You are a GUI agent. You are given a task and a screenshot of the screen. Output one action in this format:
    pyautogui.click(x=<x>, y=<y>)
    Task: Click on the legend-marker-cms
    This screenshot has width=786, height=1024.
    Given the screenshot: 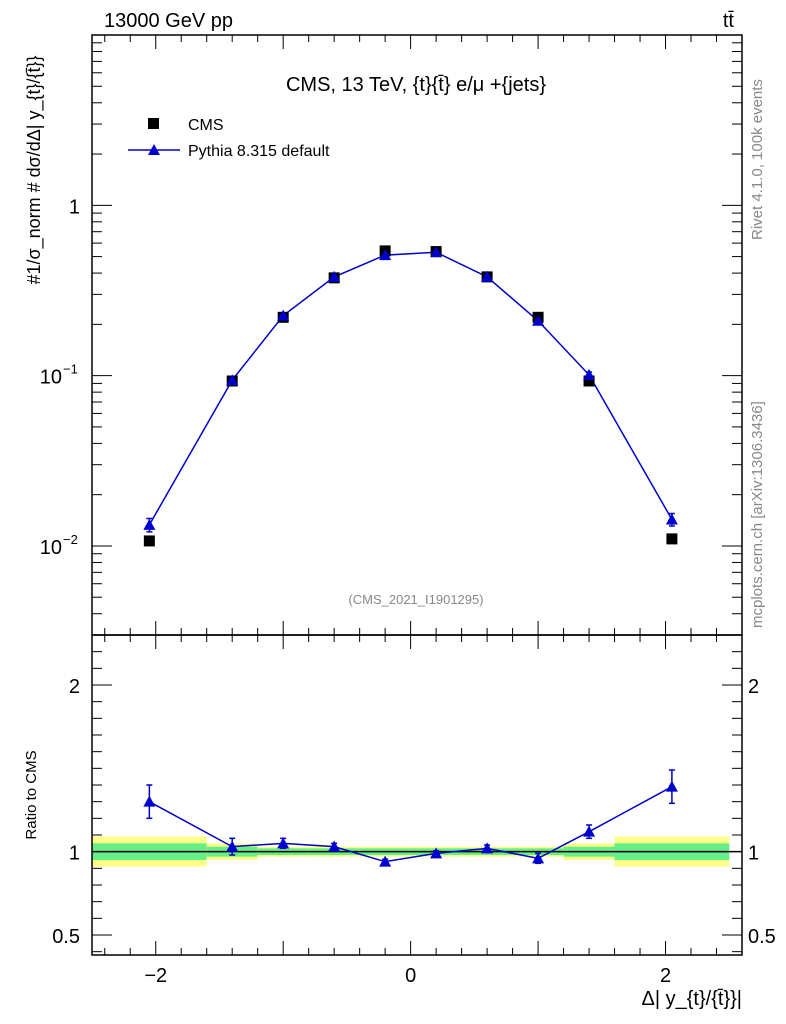 What is the action you would take?
    pyautogui.click(x=153, y=123)
    